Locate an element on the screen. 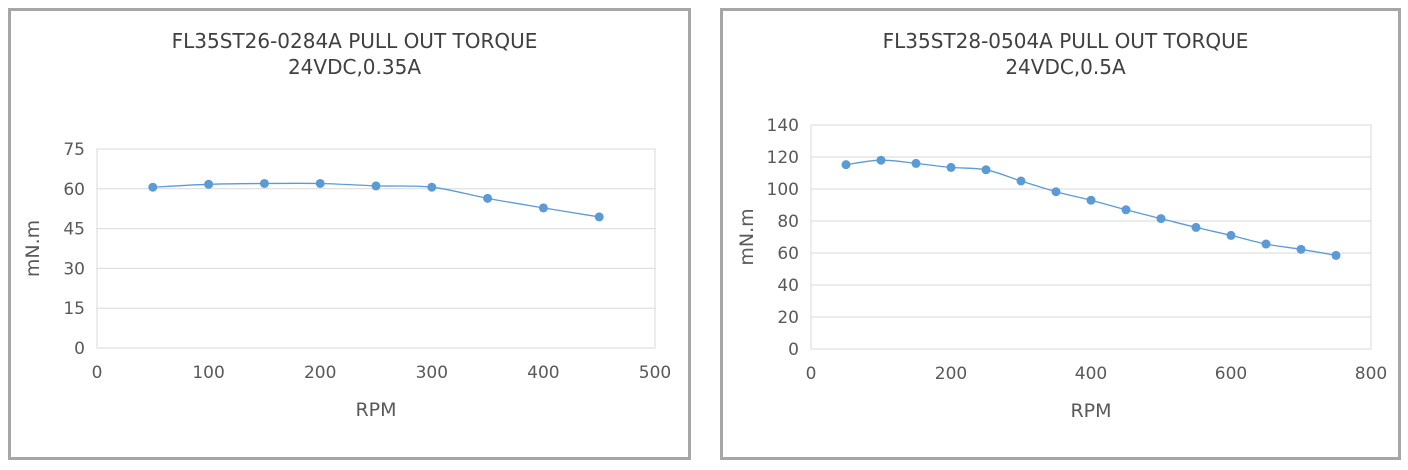 Image resolution: width=1408 pixels, height=470 pixels. y-tick-label: 100 is located at coordinates (783, 190).